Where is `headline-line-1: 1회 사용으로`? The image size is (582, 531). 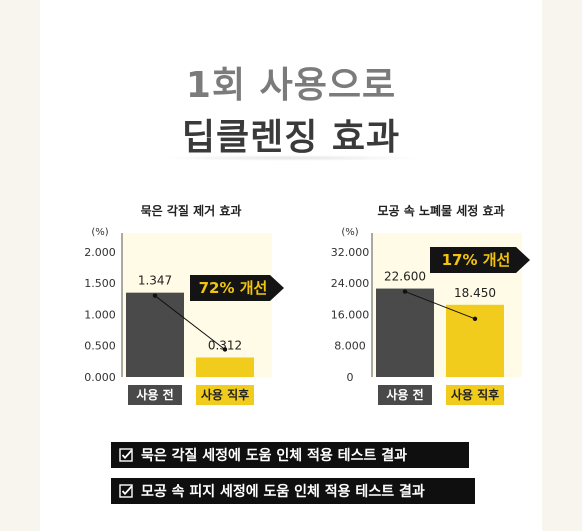 headline-line-1: 1회 사용으로 is located at coordinates (291, 85).